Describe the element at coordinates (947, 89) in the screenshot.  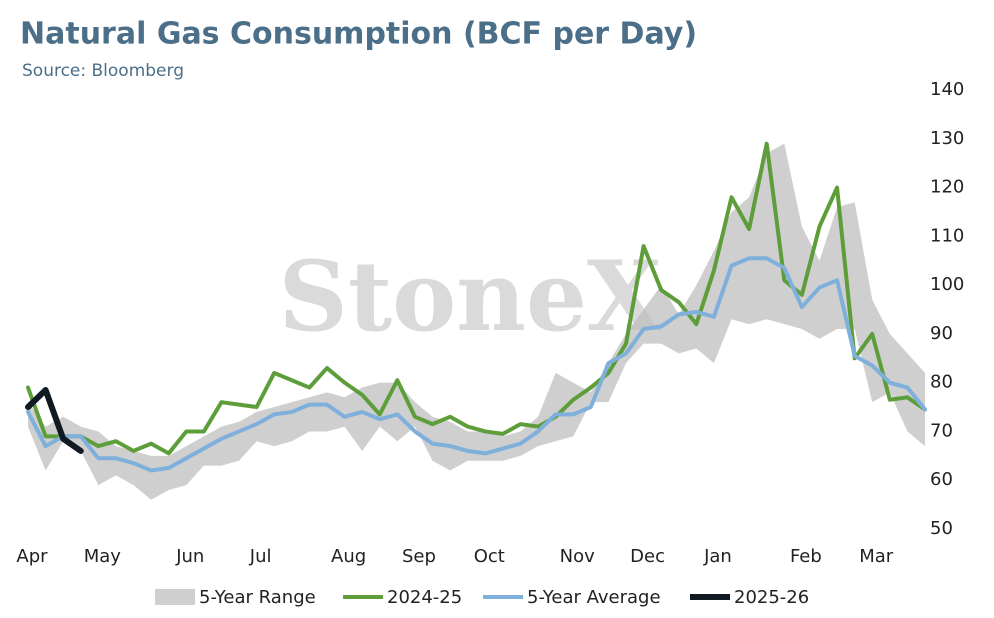
I see `y-tick-label: 140` at that location.